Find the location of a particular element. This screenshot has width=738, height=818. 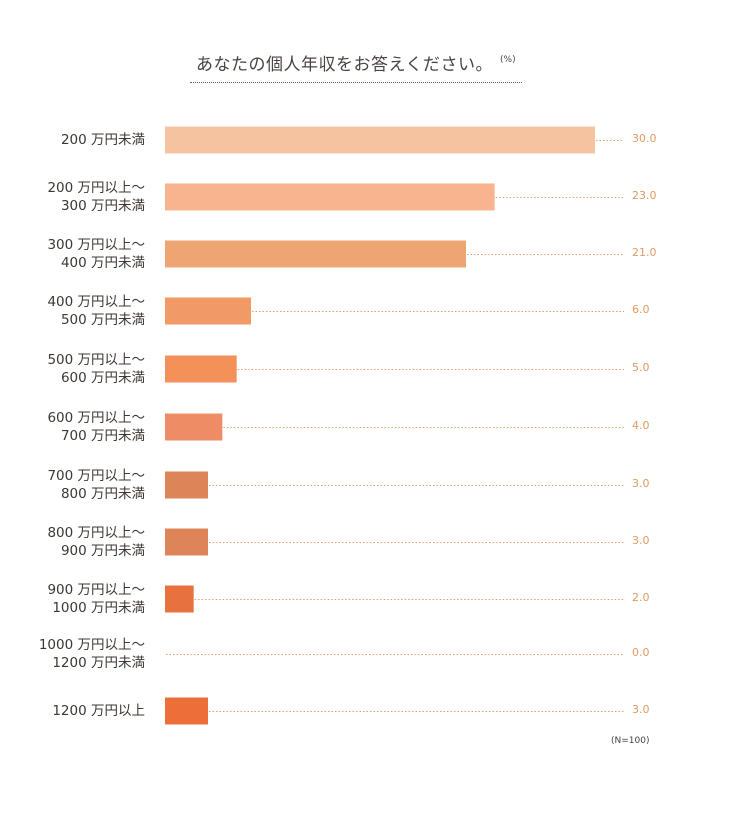

value-label: 6.0 is located at coordinates (641, 309).